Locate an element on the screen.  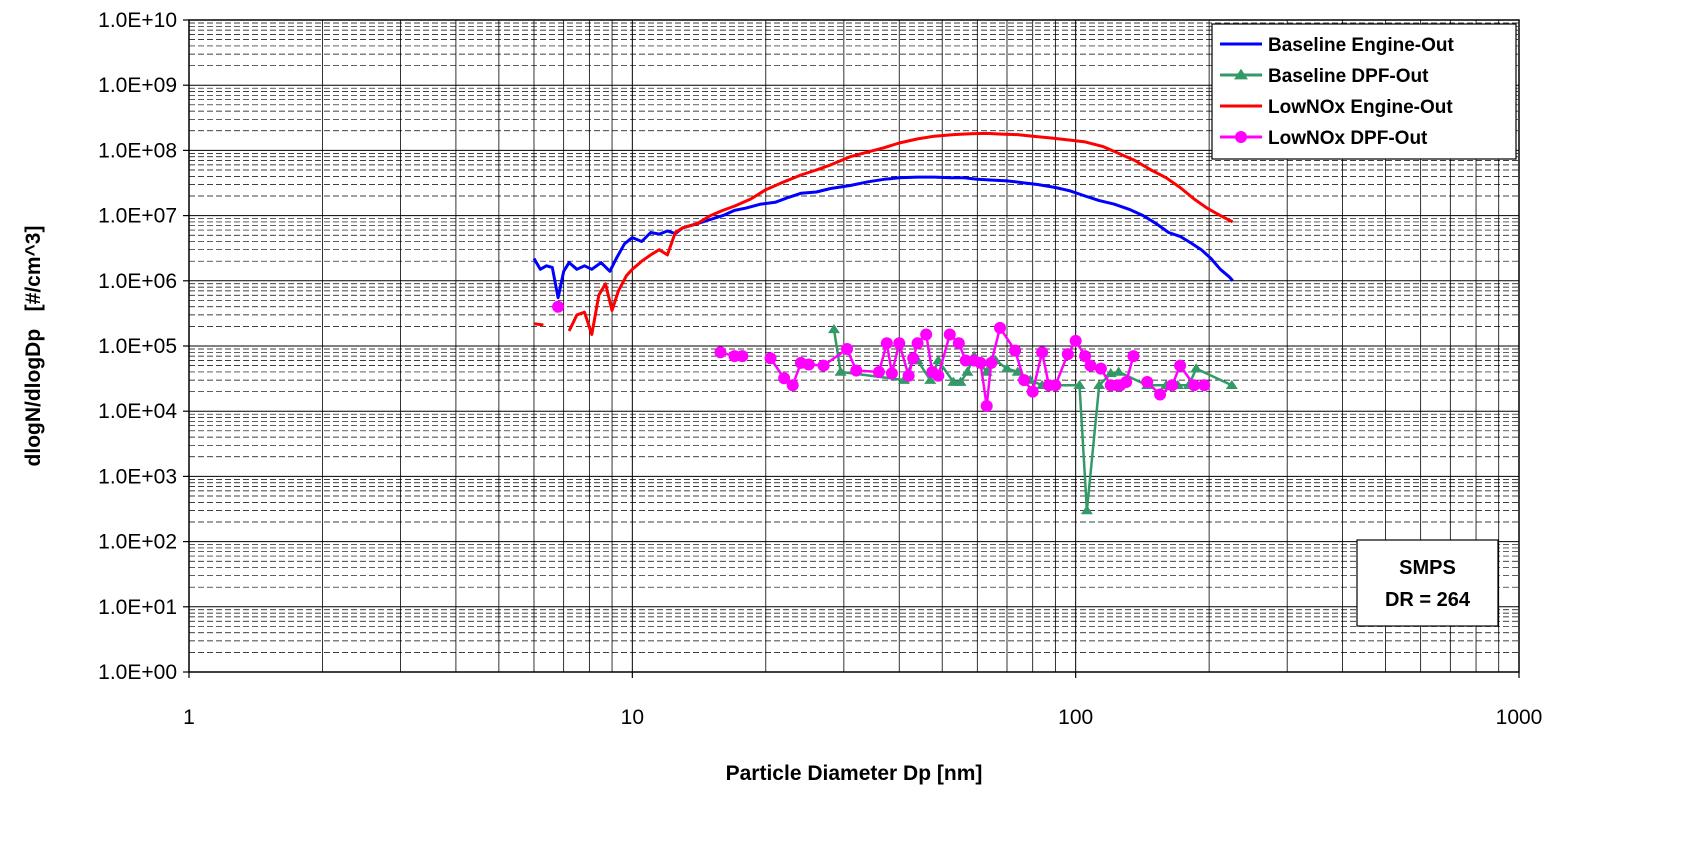
series-lownox-engine-out is located at coordinates (883, 233).